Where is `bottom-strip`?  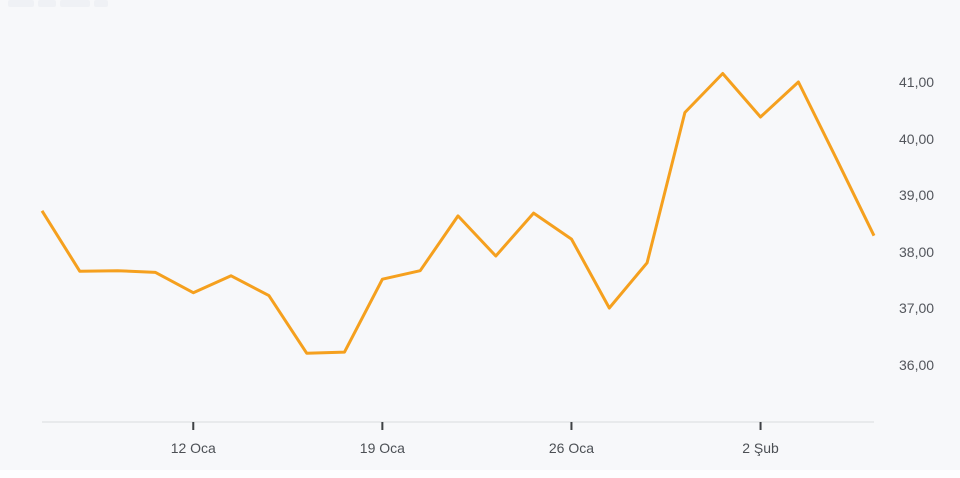
bottom-strip is located at coordinates (480, 474).